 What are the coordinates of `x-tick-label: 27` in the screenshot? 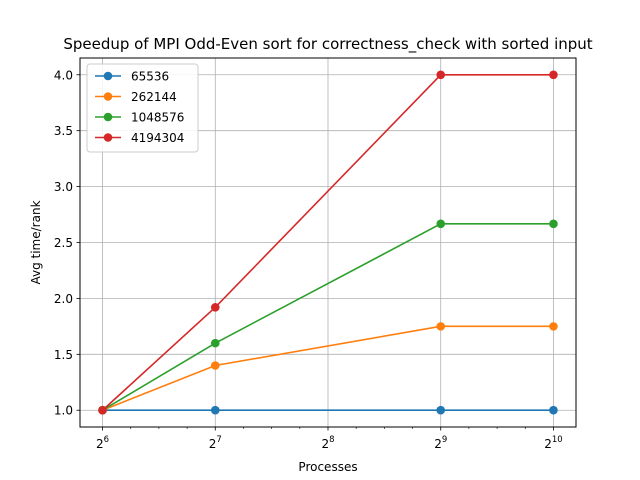 It's located at (215, 443).